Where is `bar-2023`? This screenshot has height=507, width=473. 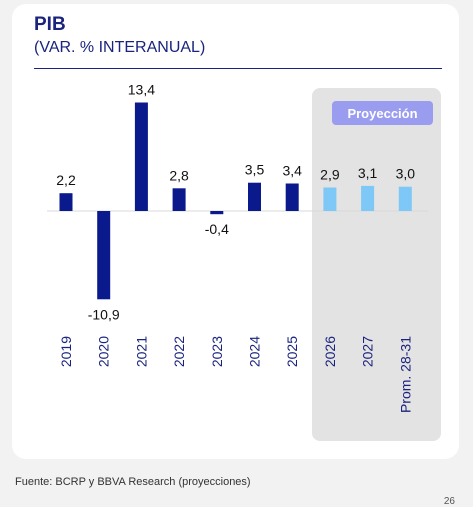
bar-2023 is located at coordinates (217, 213).